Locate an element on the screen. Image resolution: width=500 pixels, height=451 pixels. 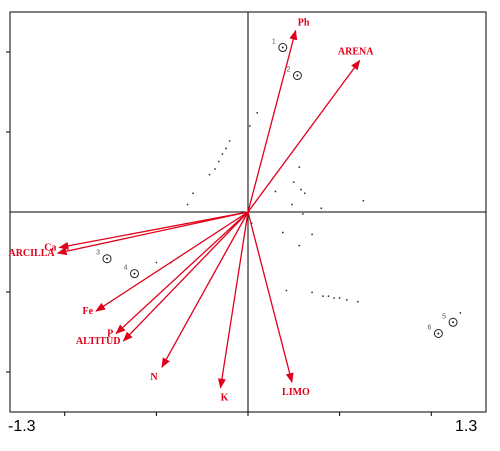
vector-label: ARENA is located at coordinates (356, 52).